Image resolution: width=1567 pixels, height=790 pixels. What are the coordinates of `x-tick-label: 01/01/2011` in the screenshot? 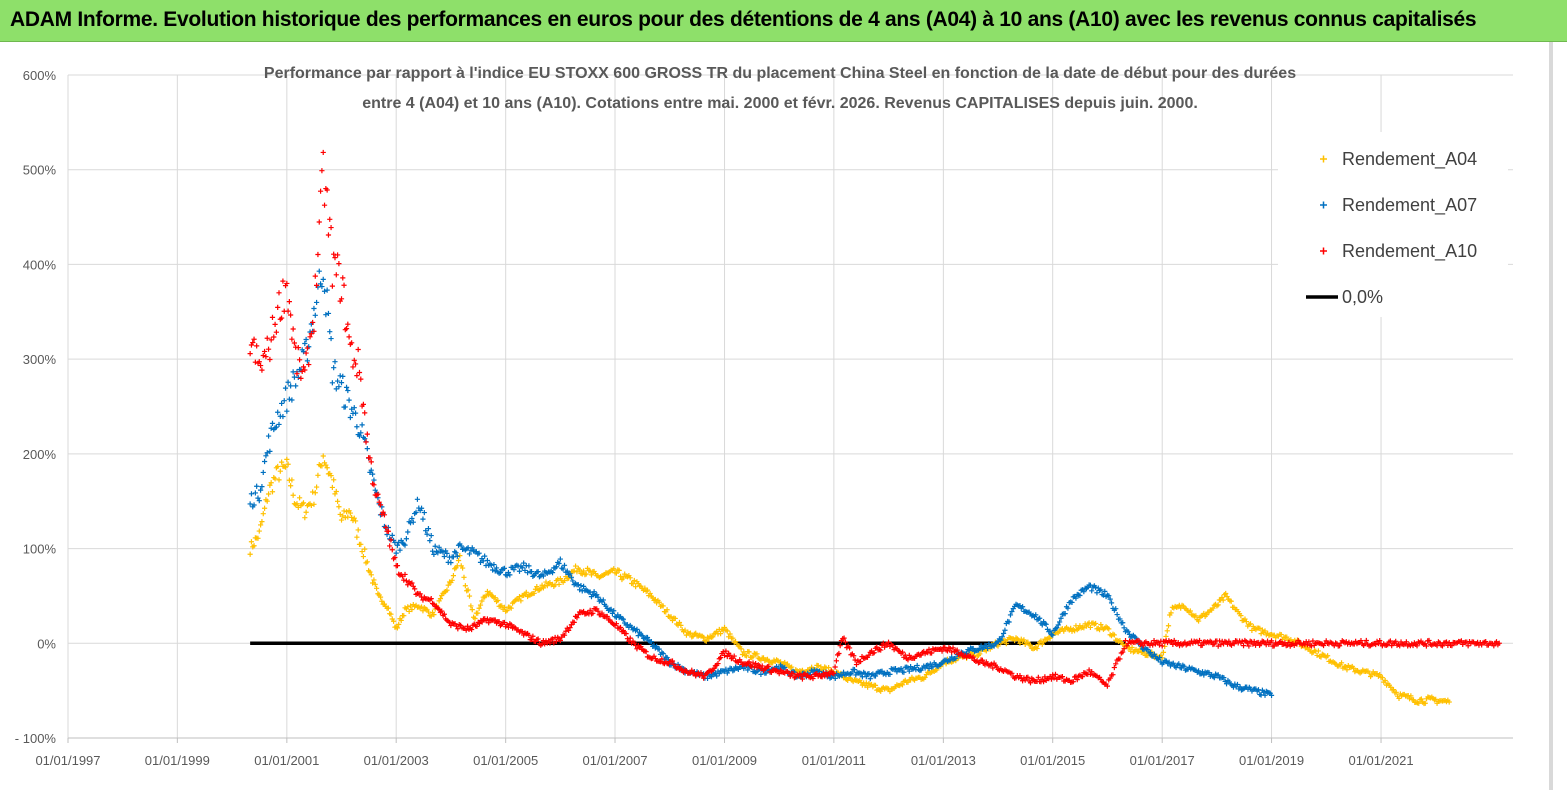 It's located at (834, 760).